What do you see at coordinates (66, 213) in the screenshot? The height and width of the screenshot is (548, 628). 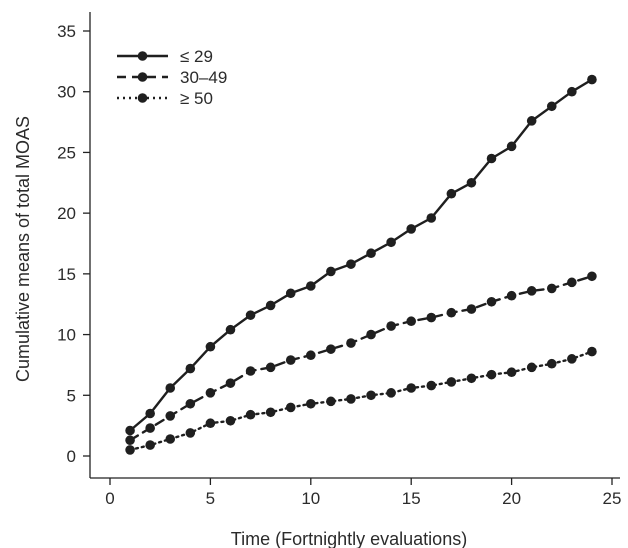 I see `y-tick-label: 20` at bounding box center [66, 213].